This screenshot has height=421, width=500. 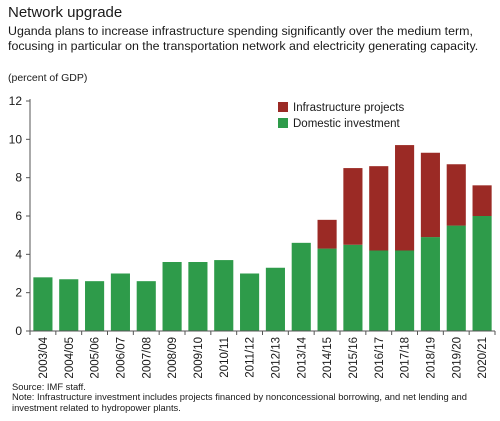 What do you see at coordinates (96, 358) in the screenshot?
I see `x-tick-label: 2005/06` at bounding box center [96, 358].